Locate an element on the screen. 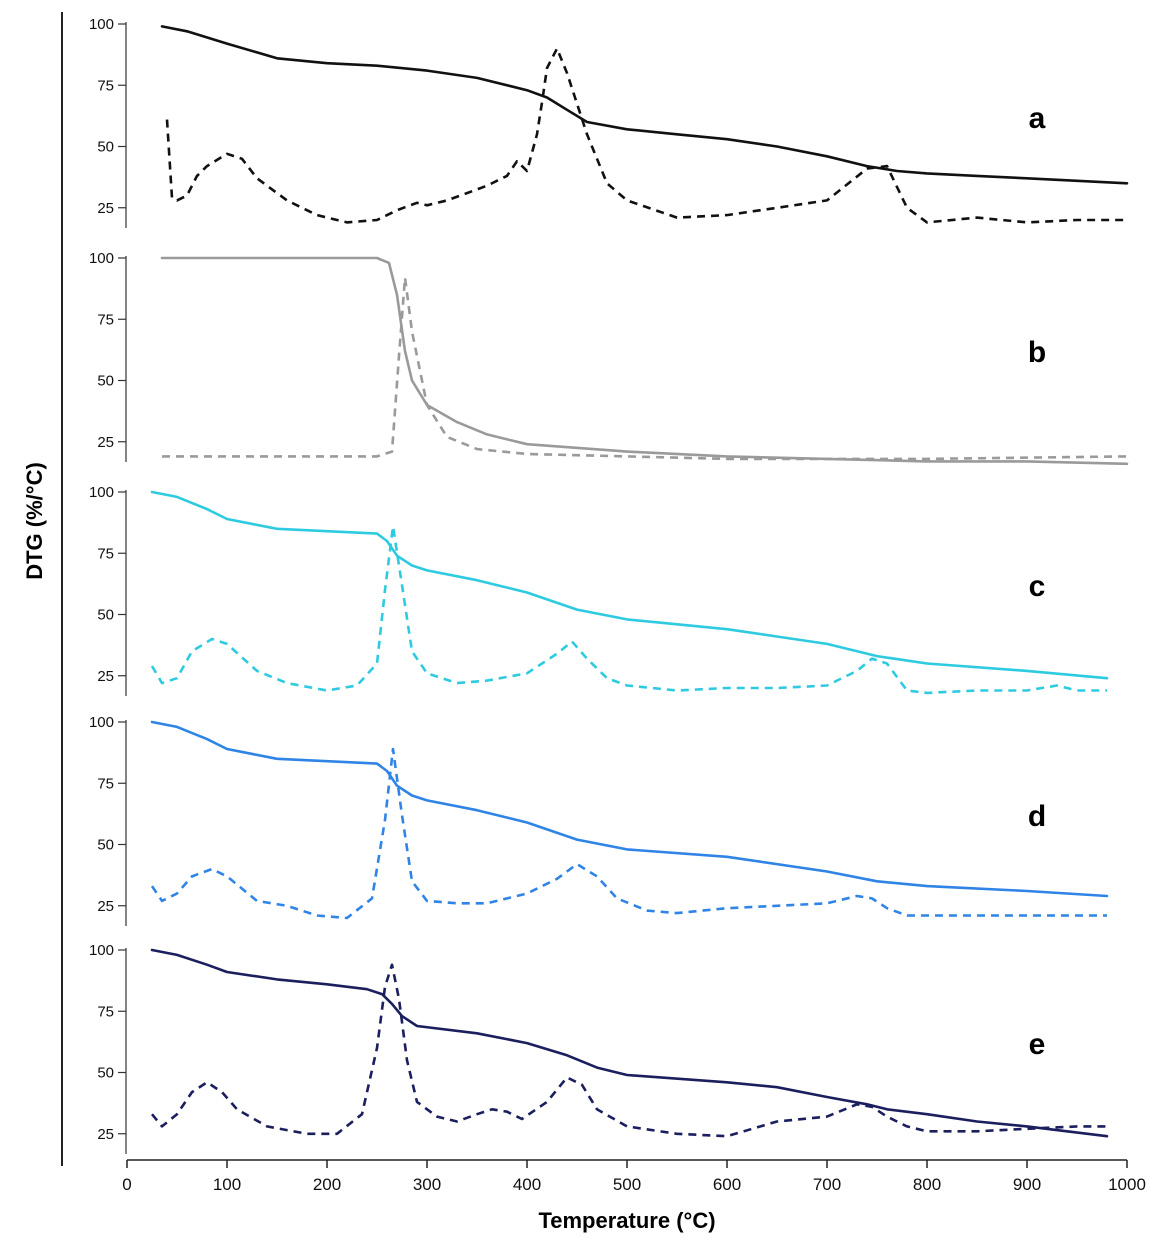 This screenshot has width=1164, height=1254. series-line-b-dtg is located at coordinates (645, 368).